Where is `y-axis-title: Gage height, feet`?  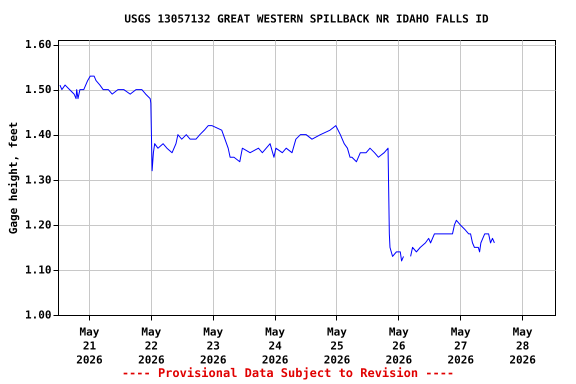 y-axis-title: Gage height, feet is located at coordinates (13, 178).